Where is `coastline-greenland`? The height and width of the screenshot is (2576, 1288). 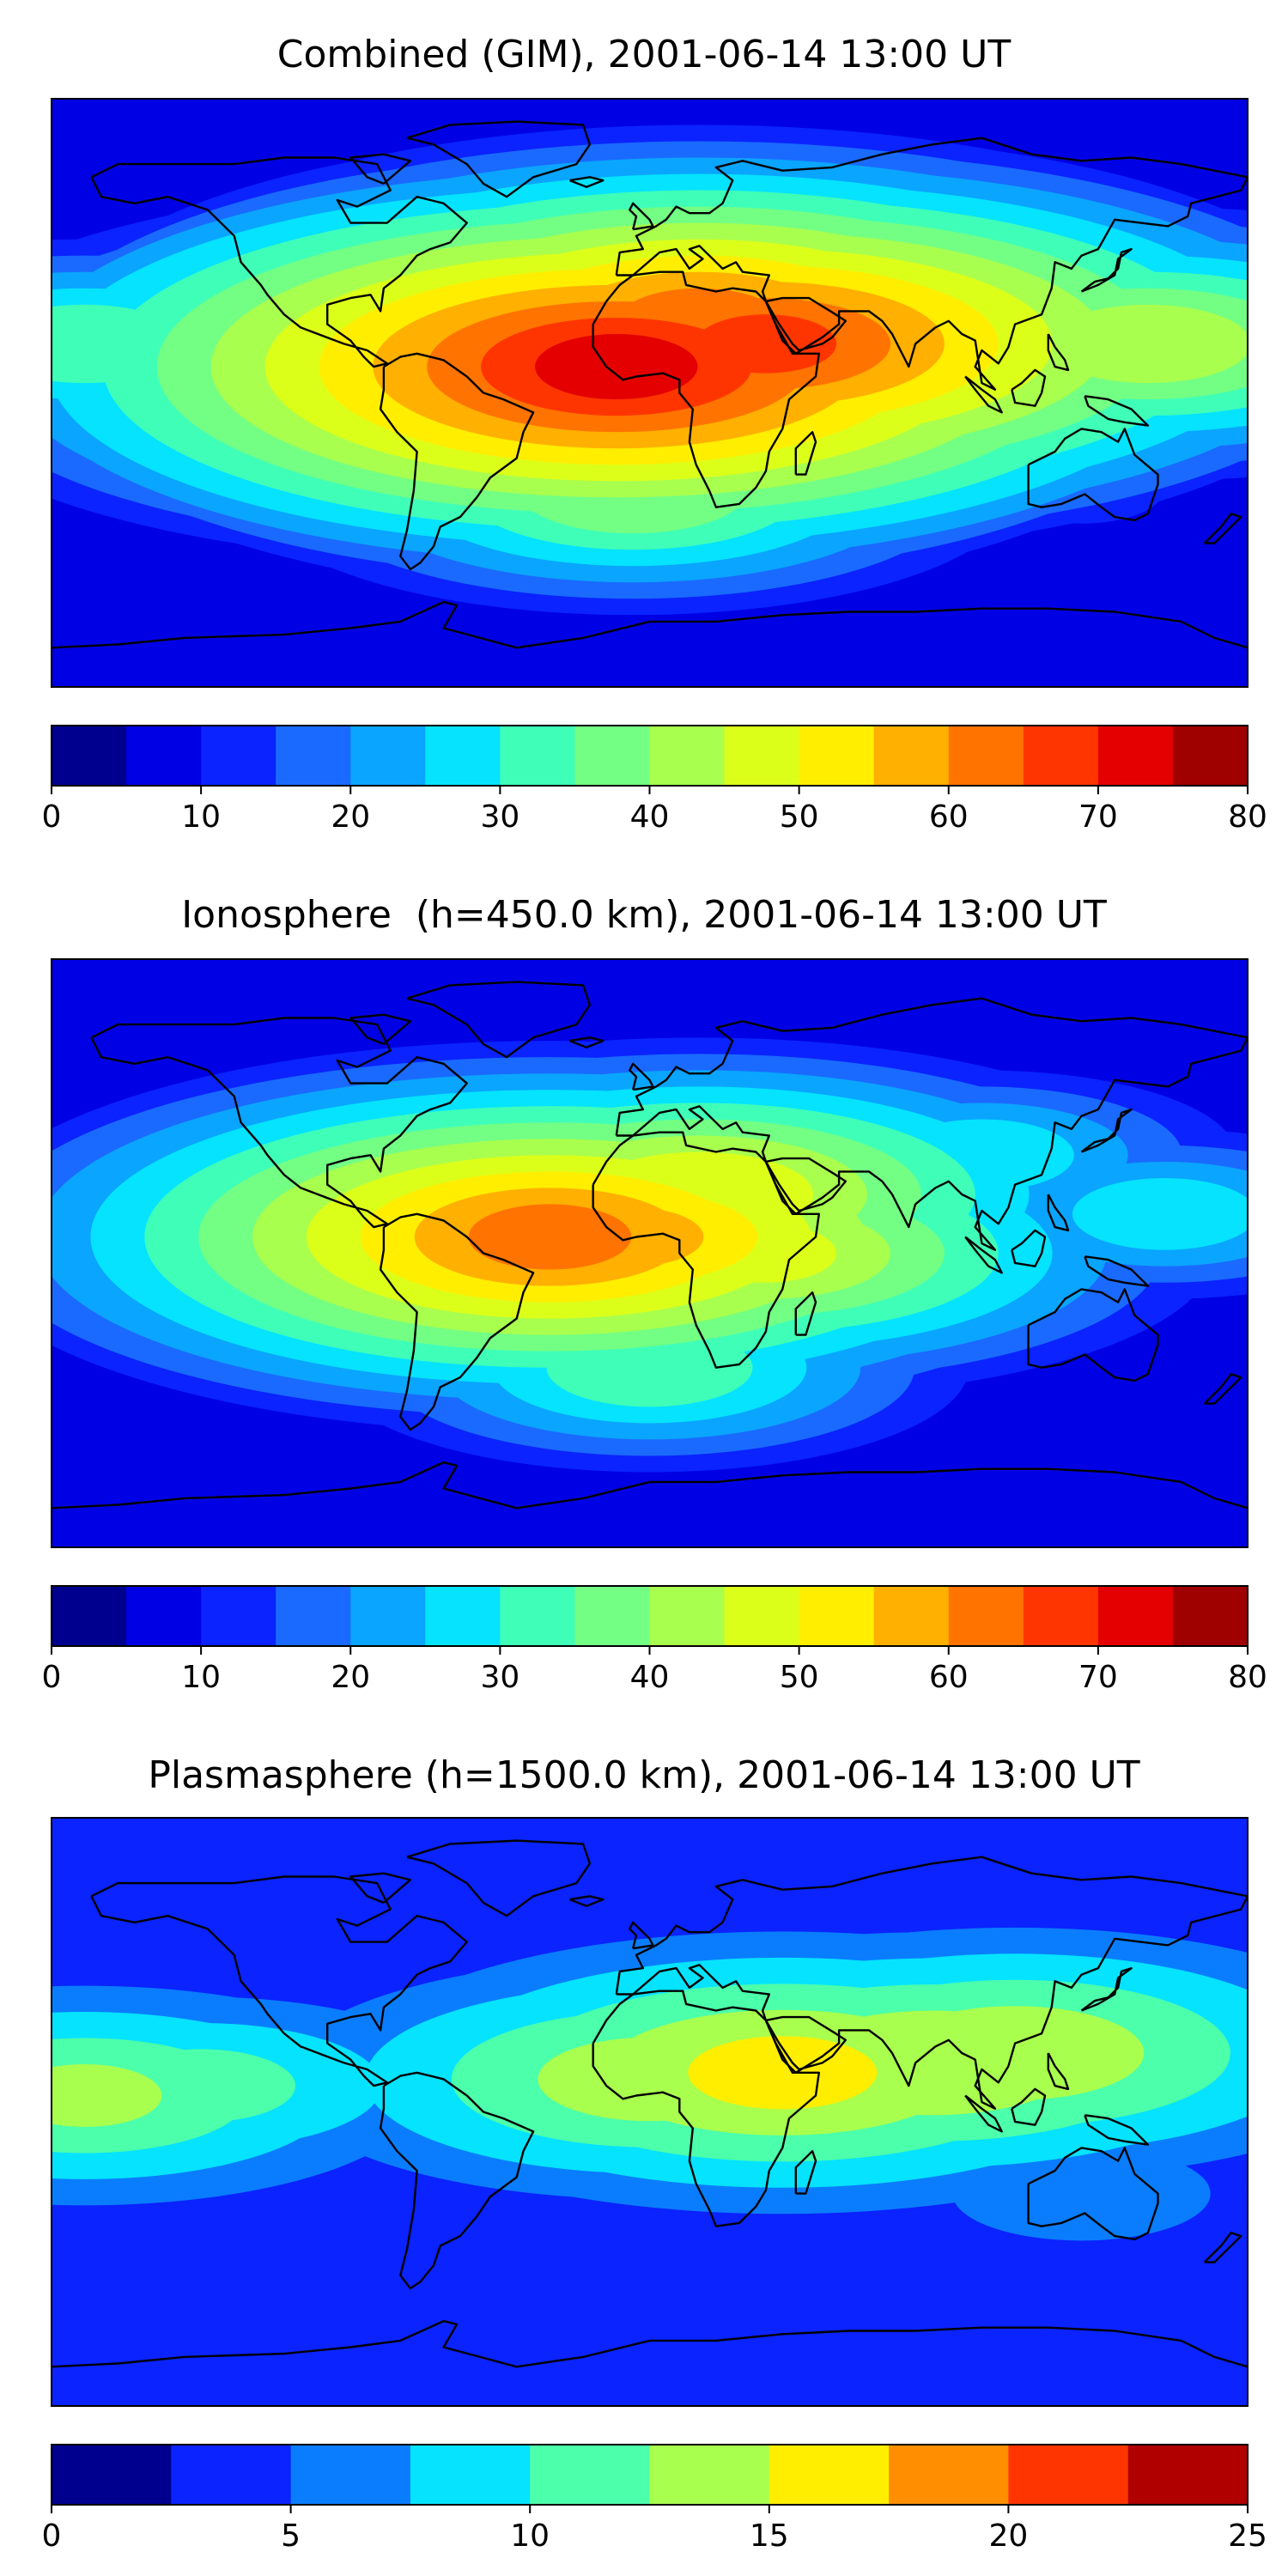
coastline-greenland is located at coordinates (499, 159).